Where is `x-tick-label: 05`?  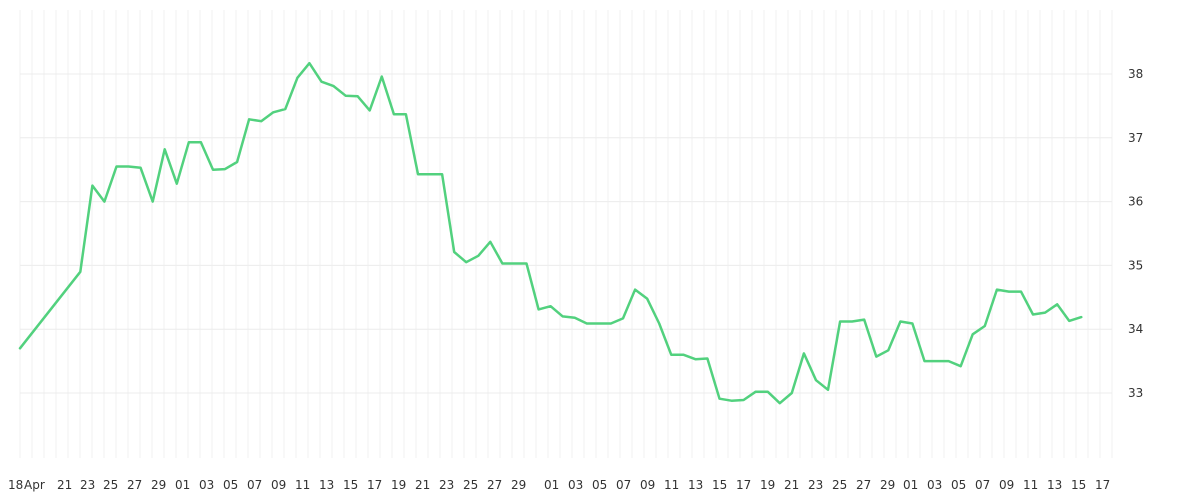
x-tick-label: 05 is located at coordinates (958, 485).